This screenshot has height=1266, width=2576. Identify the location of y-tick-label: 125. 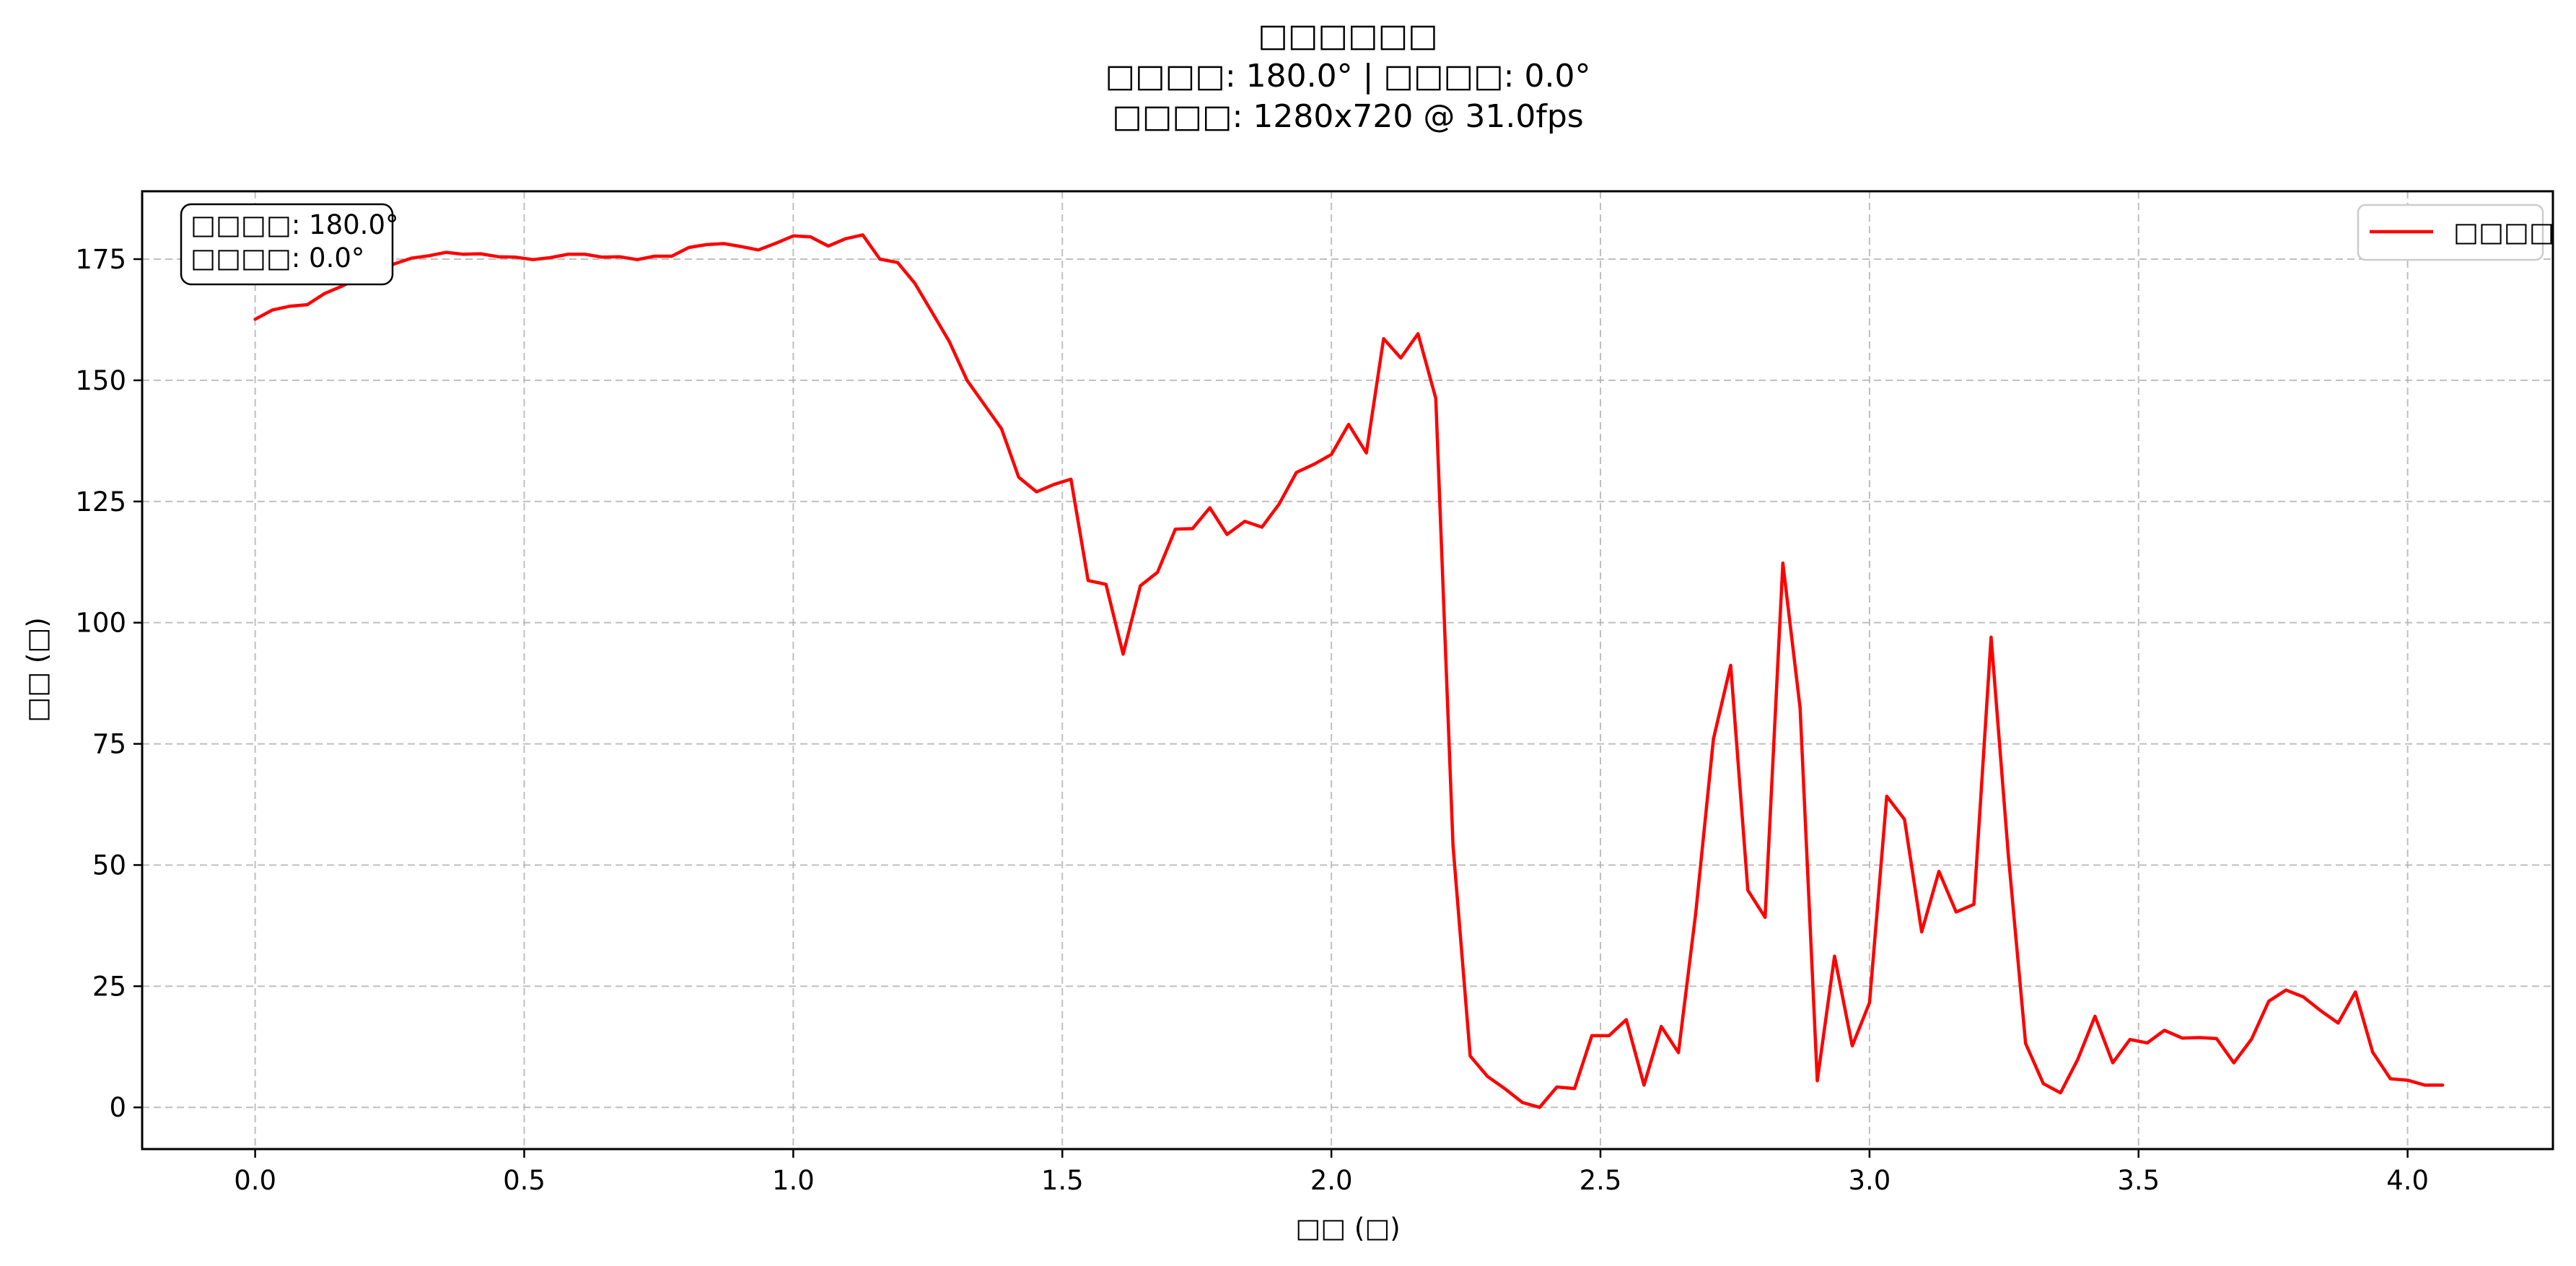
(101, 502).